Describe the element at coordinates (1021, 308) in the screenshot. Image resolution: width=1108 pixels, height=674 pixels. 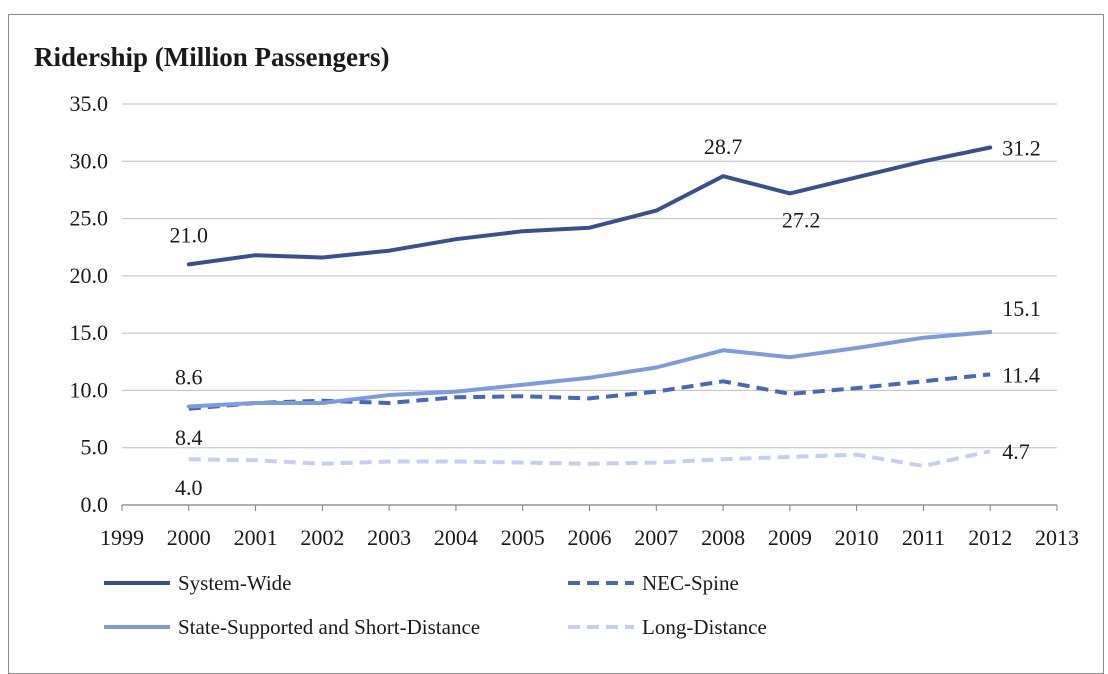
I see `data-label: 15.1` at that location.